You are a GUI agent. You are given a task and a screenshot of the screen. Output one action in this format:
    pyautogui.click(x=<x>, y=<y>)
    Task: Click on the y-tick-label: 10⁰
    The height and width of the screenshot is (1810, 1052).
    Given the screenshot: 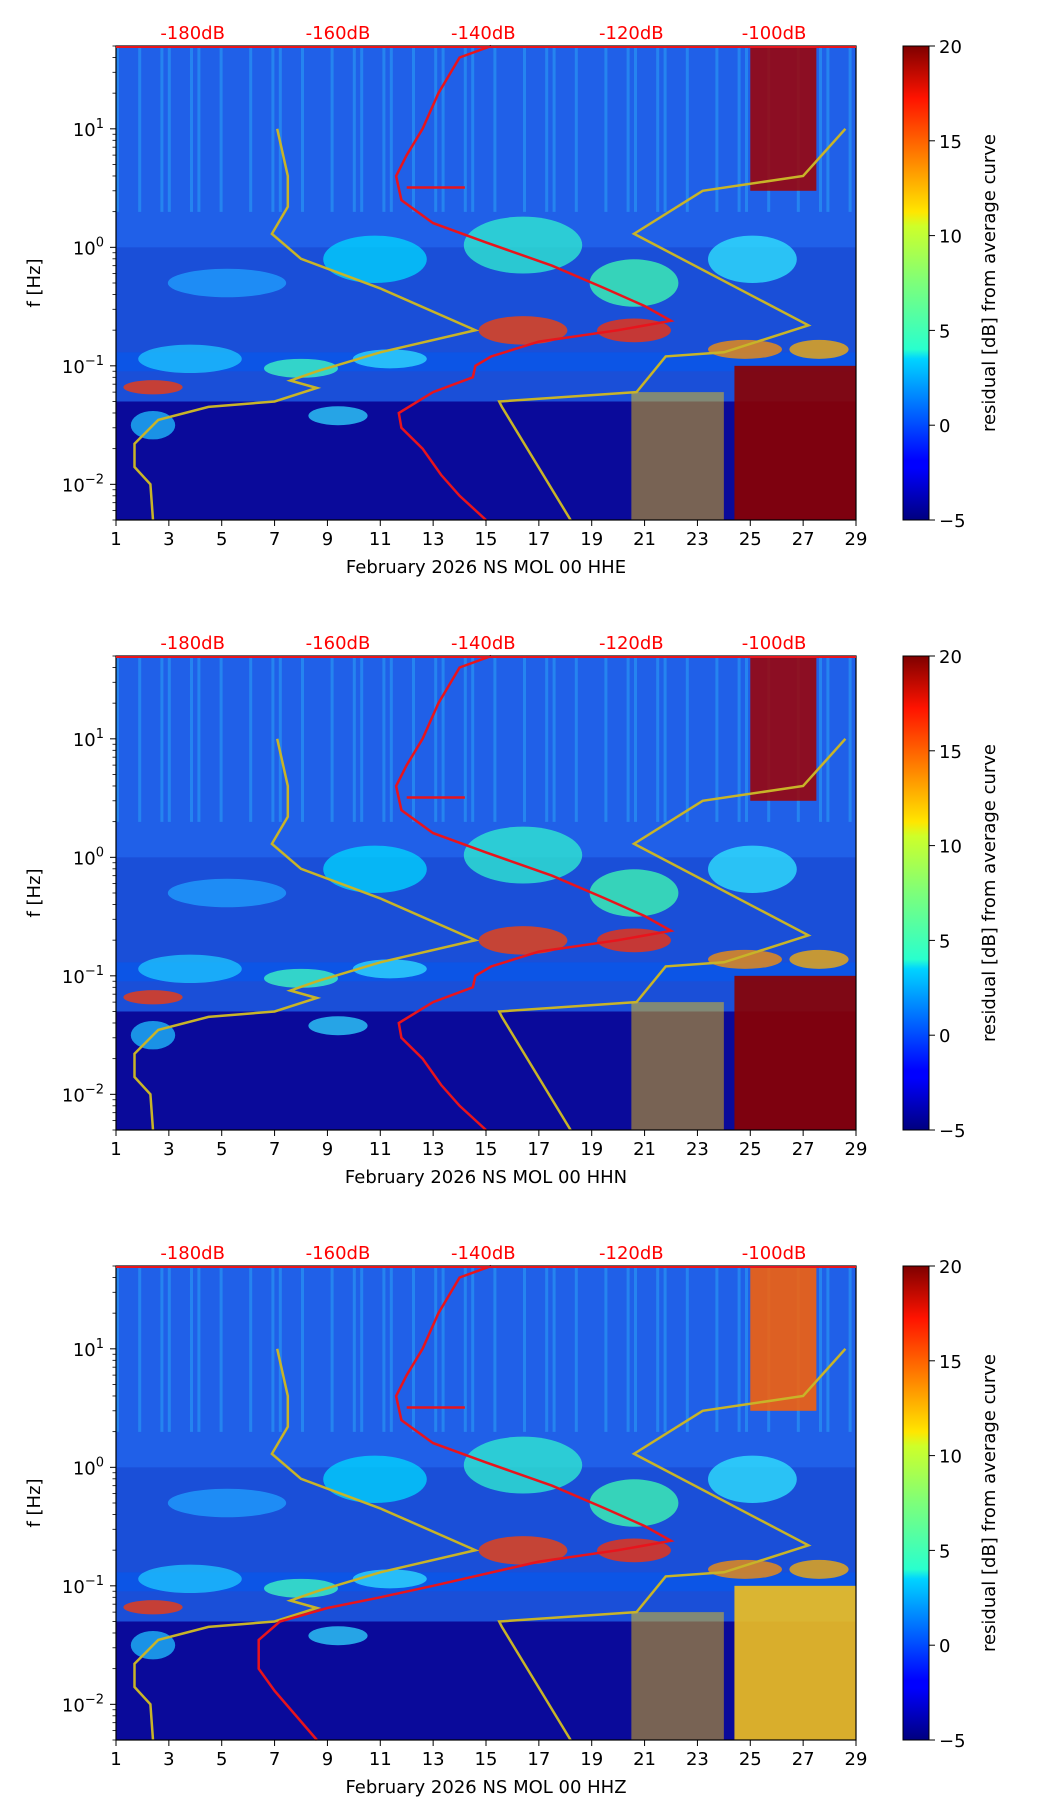 What is the action you would take?
    pyautogui.click(x=88, y=1467)
    